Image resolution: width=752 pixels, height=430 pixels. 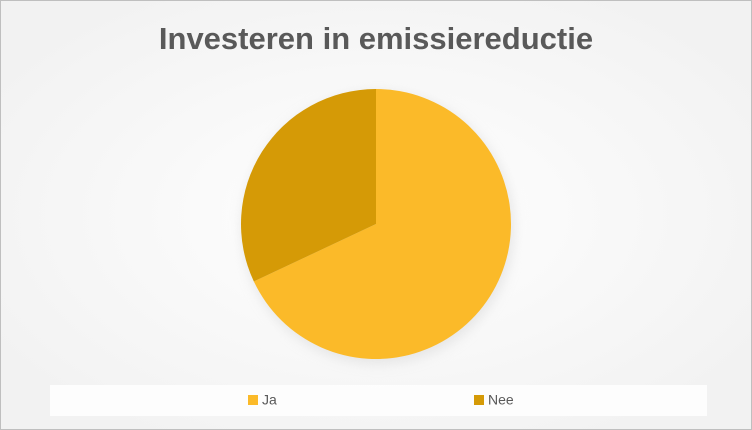 I want to click on chart-title: Investeren in emissiereductie, so click(x=376, y=38).